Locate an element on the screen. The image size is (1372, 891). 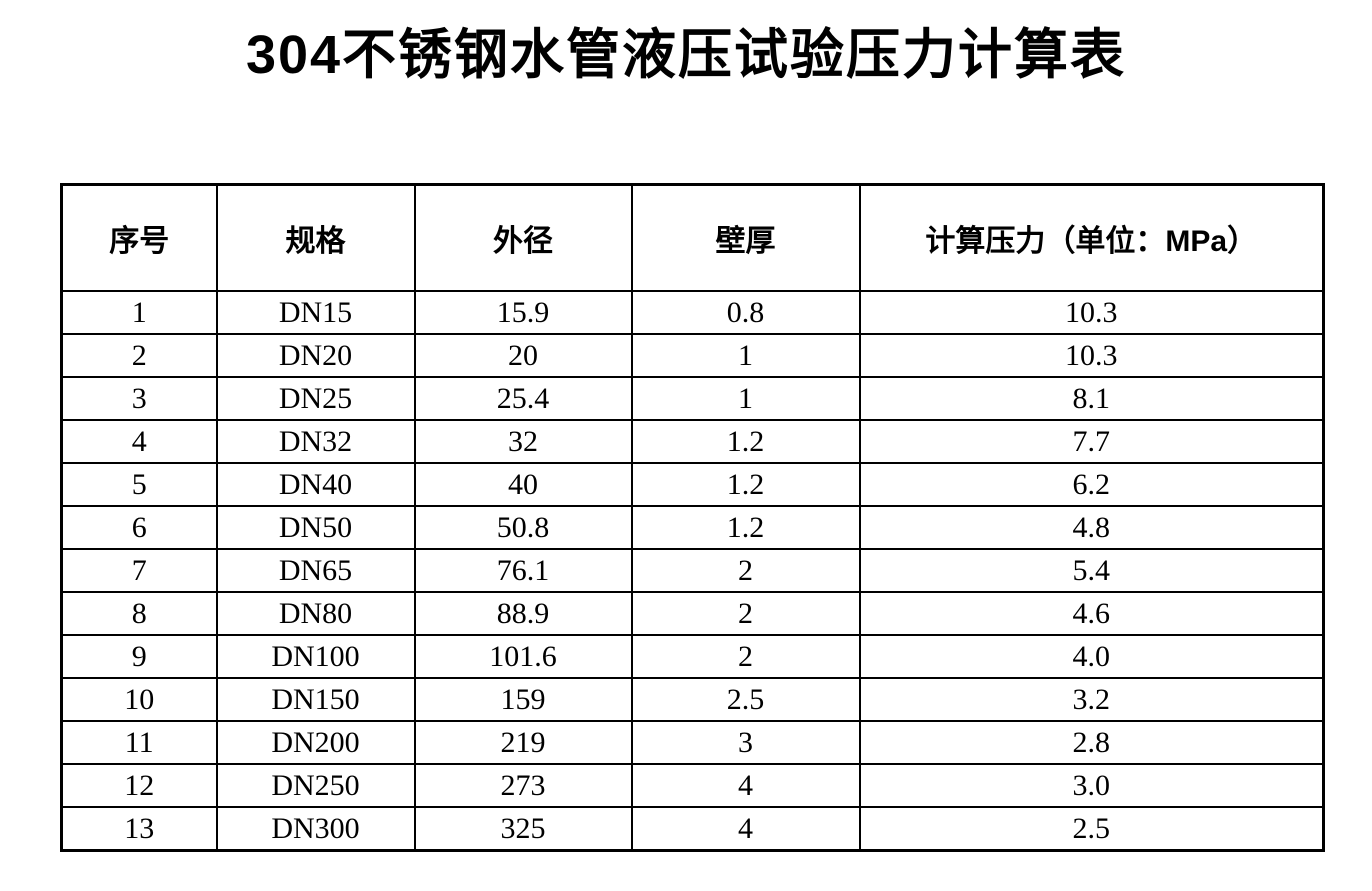
cell-spec: DN250 is located at coordinates (315, 785).